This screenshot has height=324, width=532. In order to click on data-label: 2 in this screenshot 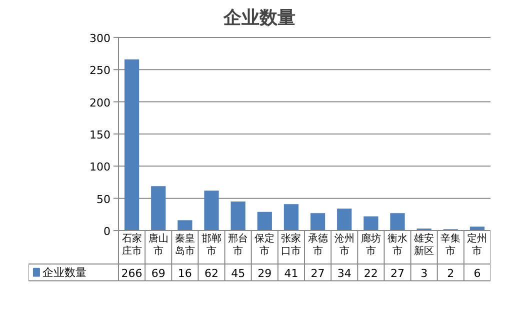, I will do `click(450, 273)`.